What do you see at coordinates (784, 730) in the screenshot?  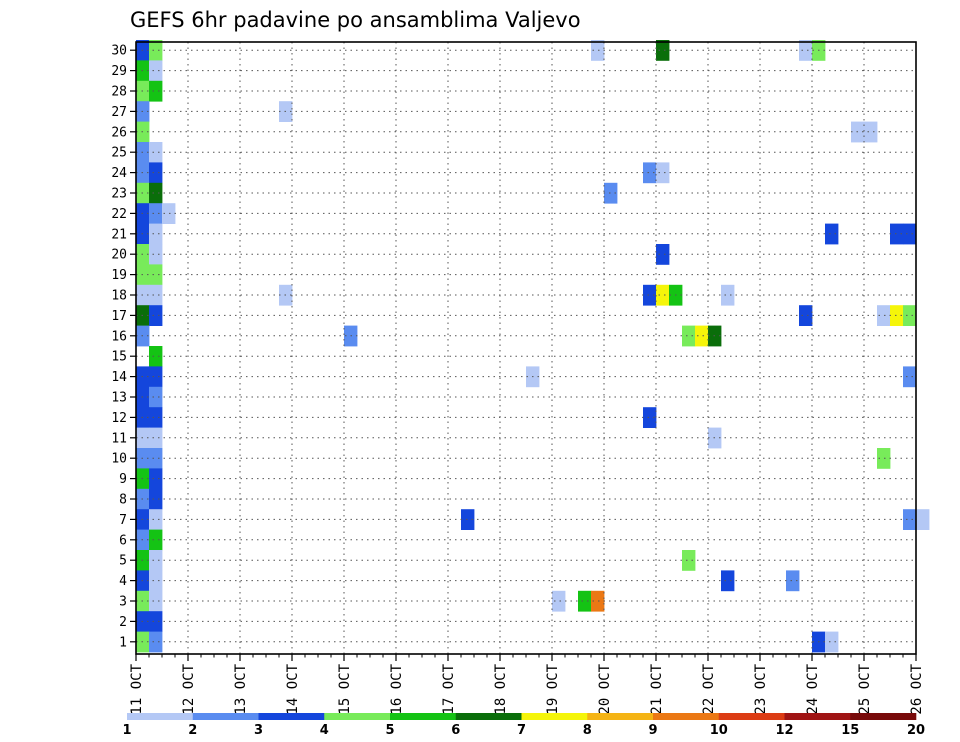 I see `colorbar-label: 12` at bounding box center [784, 730].